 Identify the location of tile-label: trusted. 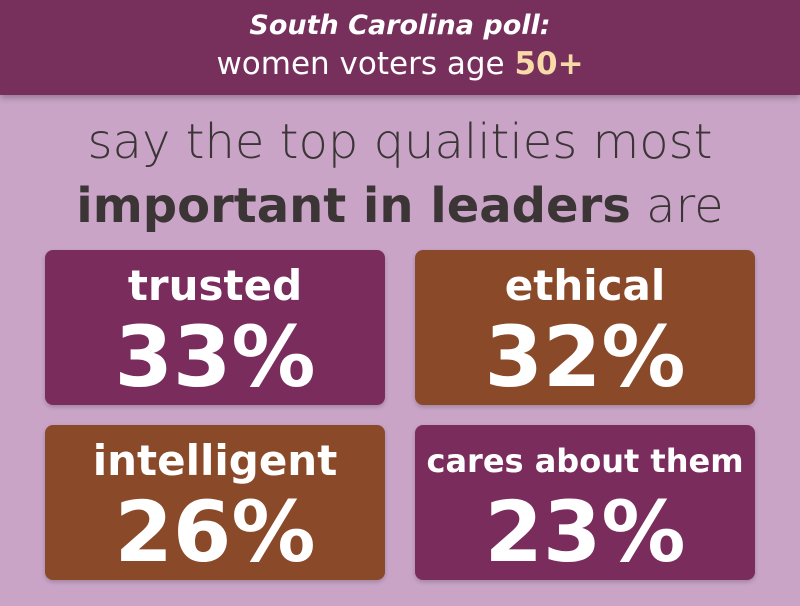
(215, 285).